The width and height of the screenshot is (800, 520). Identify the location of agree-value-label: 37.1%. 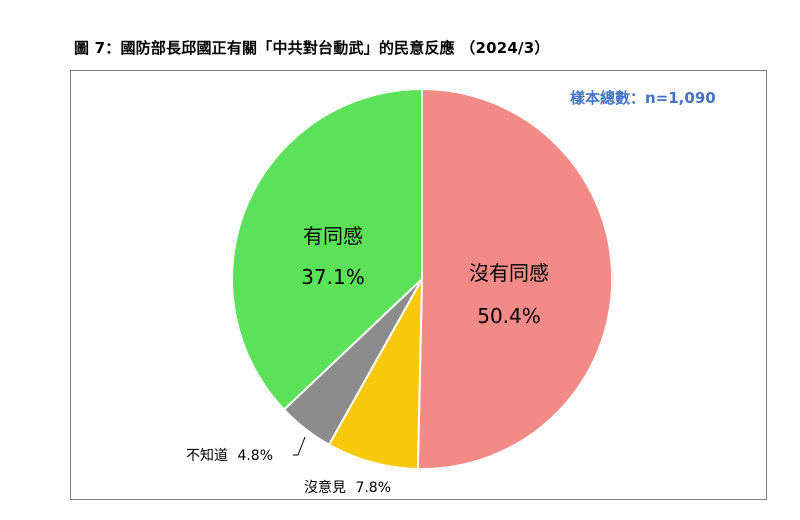
(333, 277).